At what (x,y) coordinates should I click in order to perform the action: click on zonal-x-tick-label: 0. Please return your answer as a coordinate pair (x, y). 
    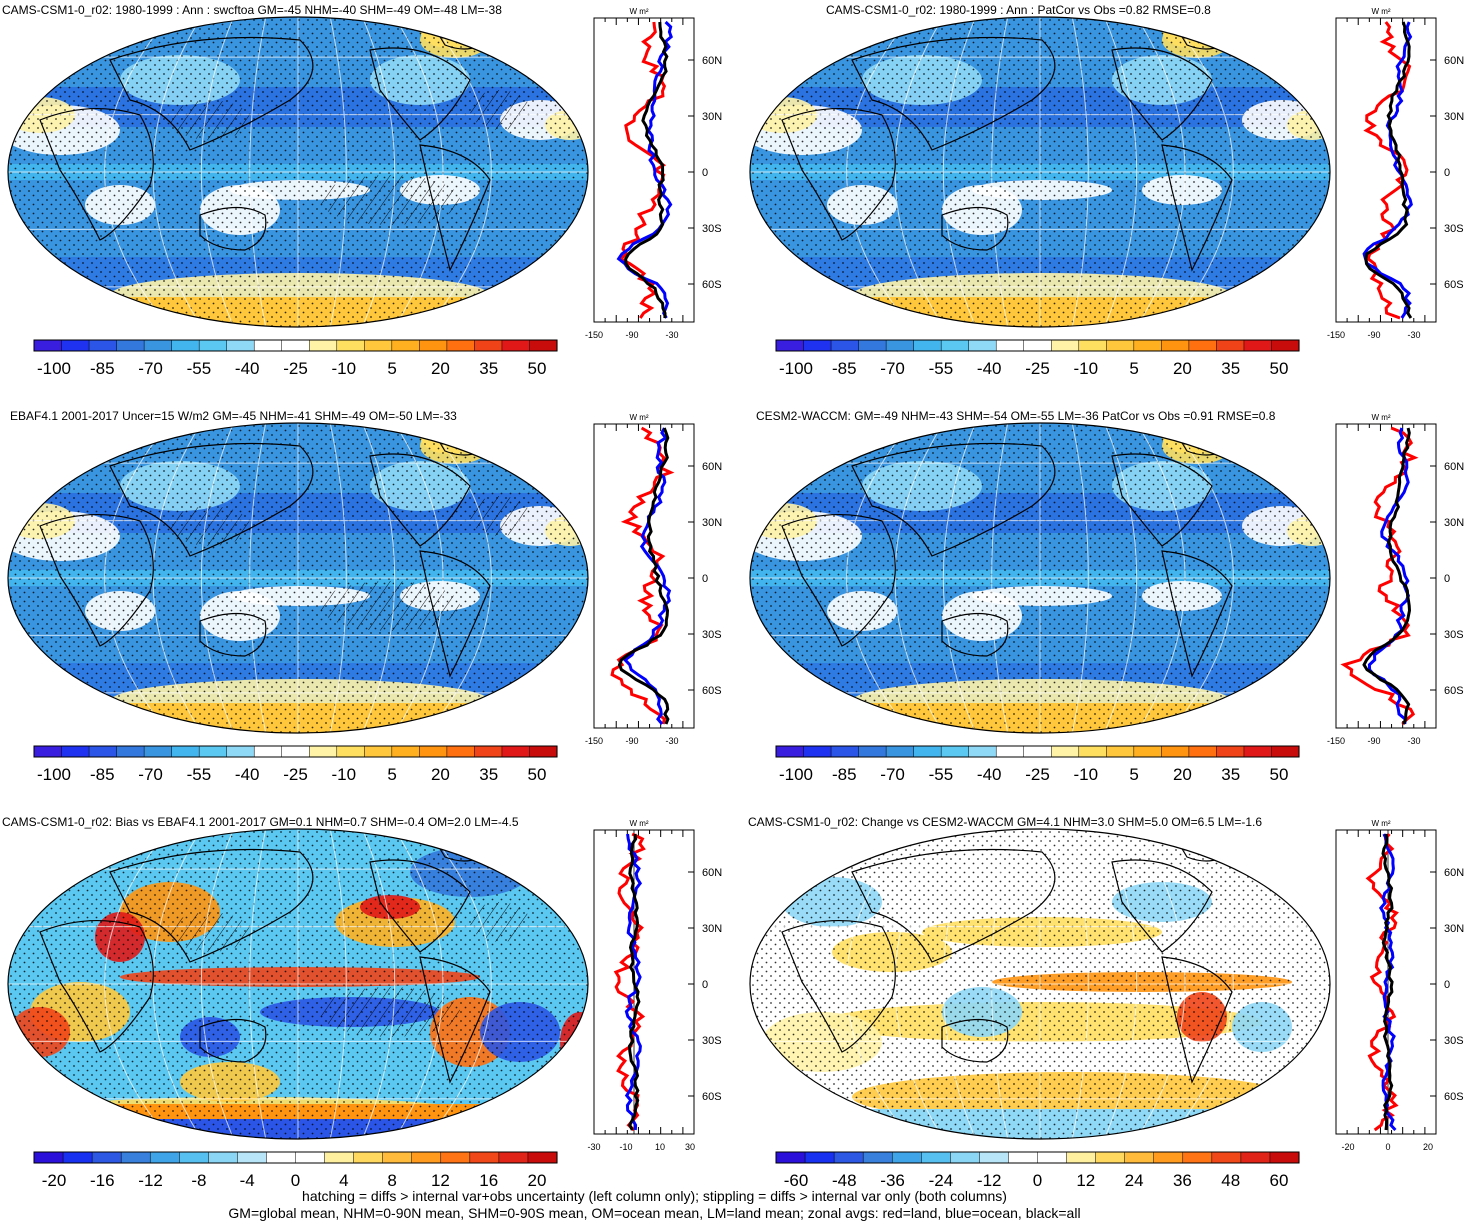
    Looking at the image, I should click on (1387, 1147).